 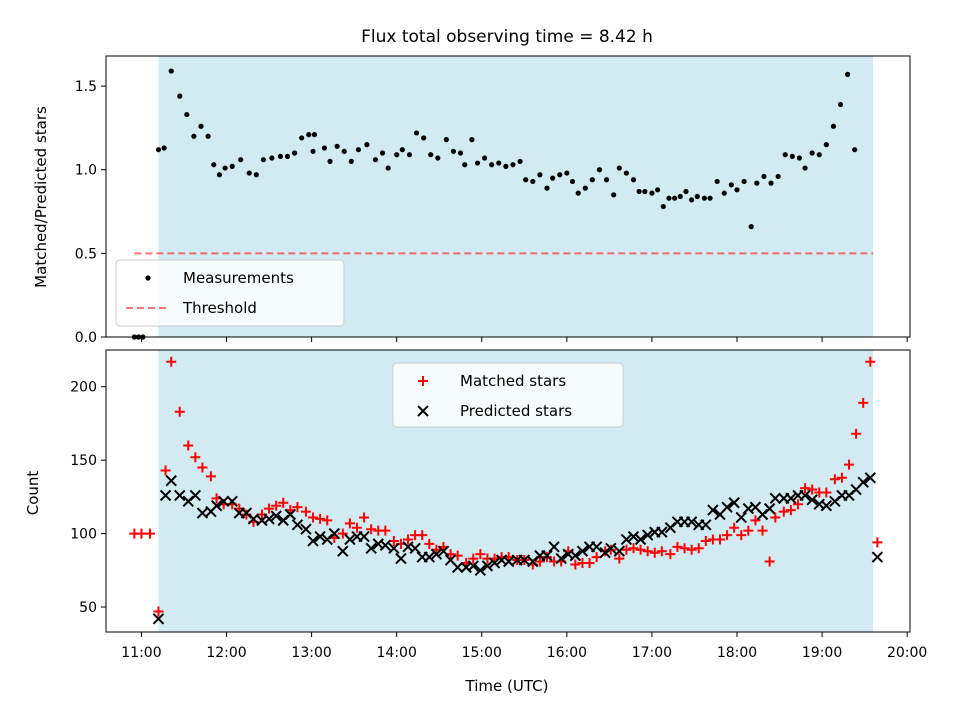 What do you see at coordinates (83, 535) in the screenshot?
I see `y-tick-label: 100` at bounding box center [83, 535].